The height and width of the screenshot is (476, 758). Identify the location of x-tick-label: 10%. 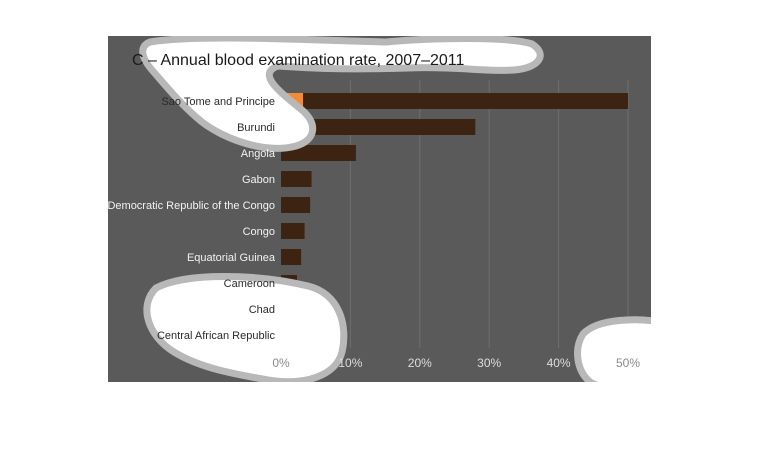
(350, 363).